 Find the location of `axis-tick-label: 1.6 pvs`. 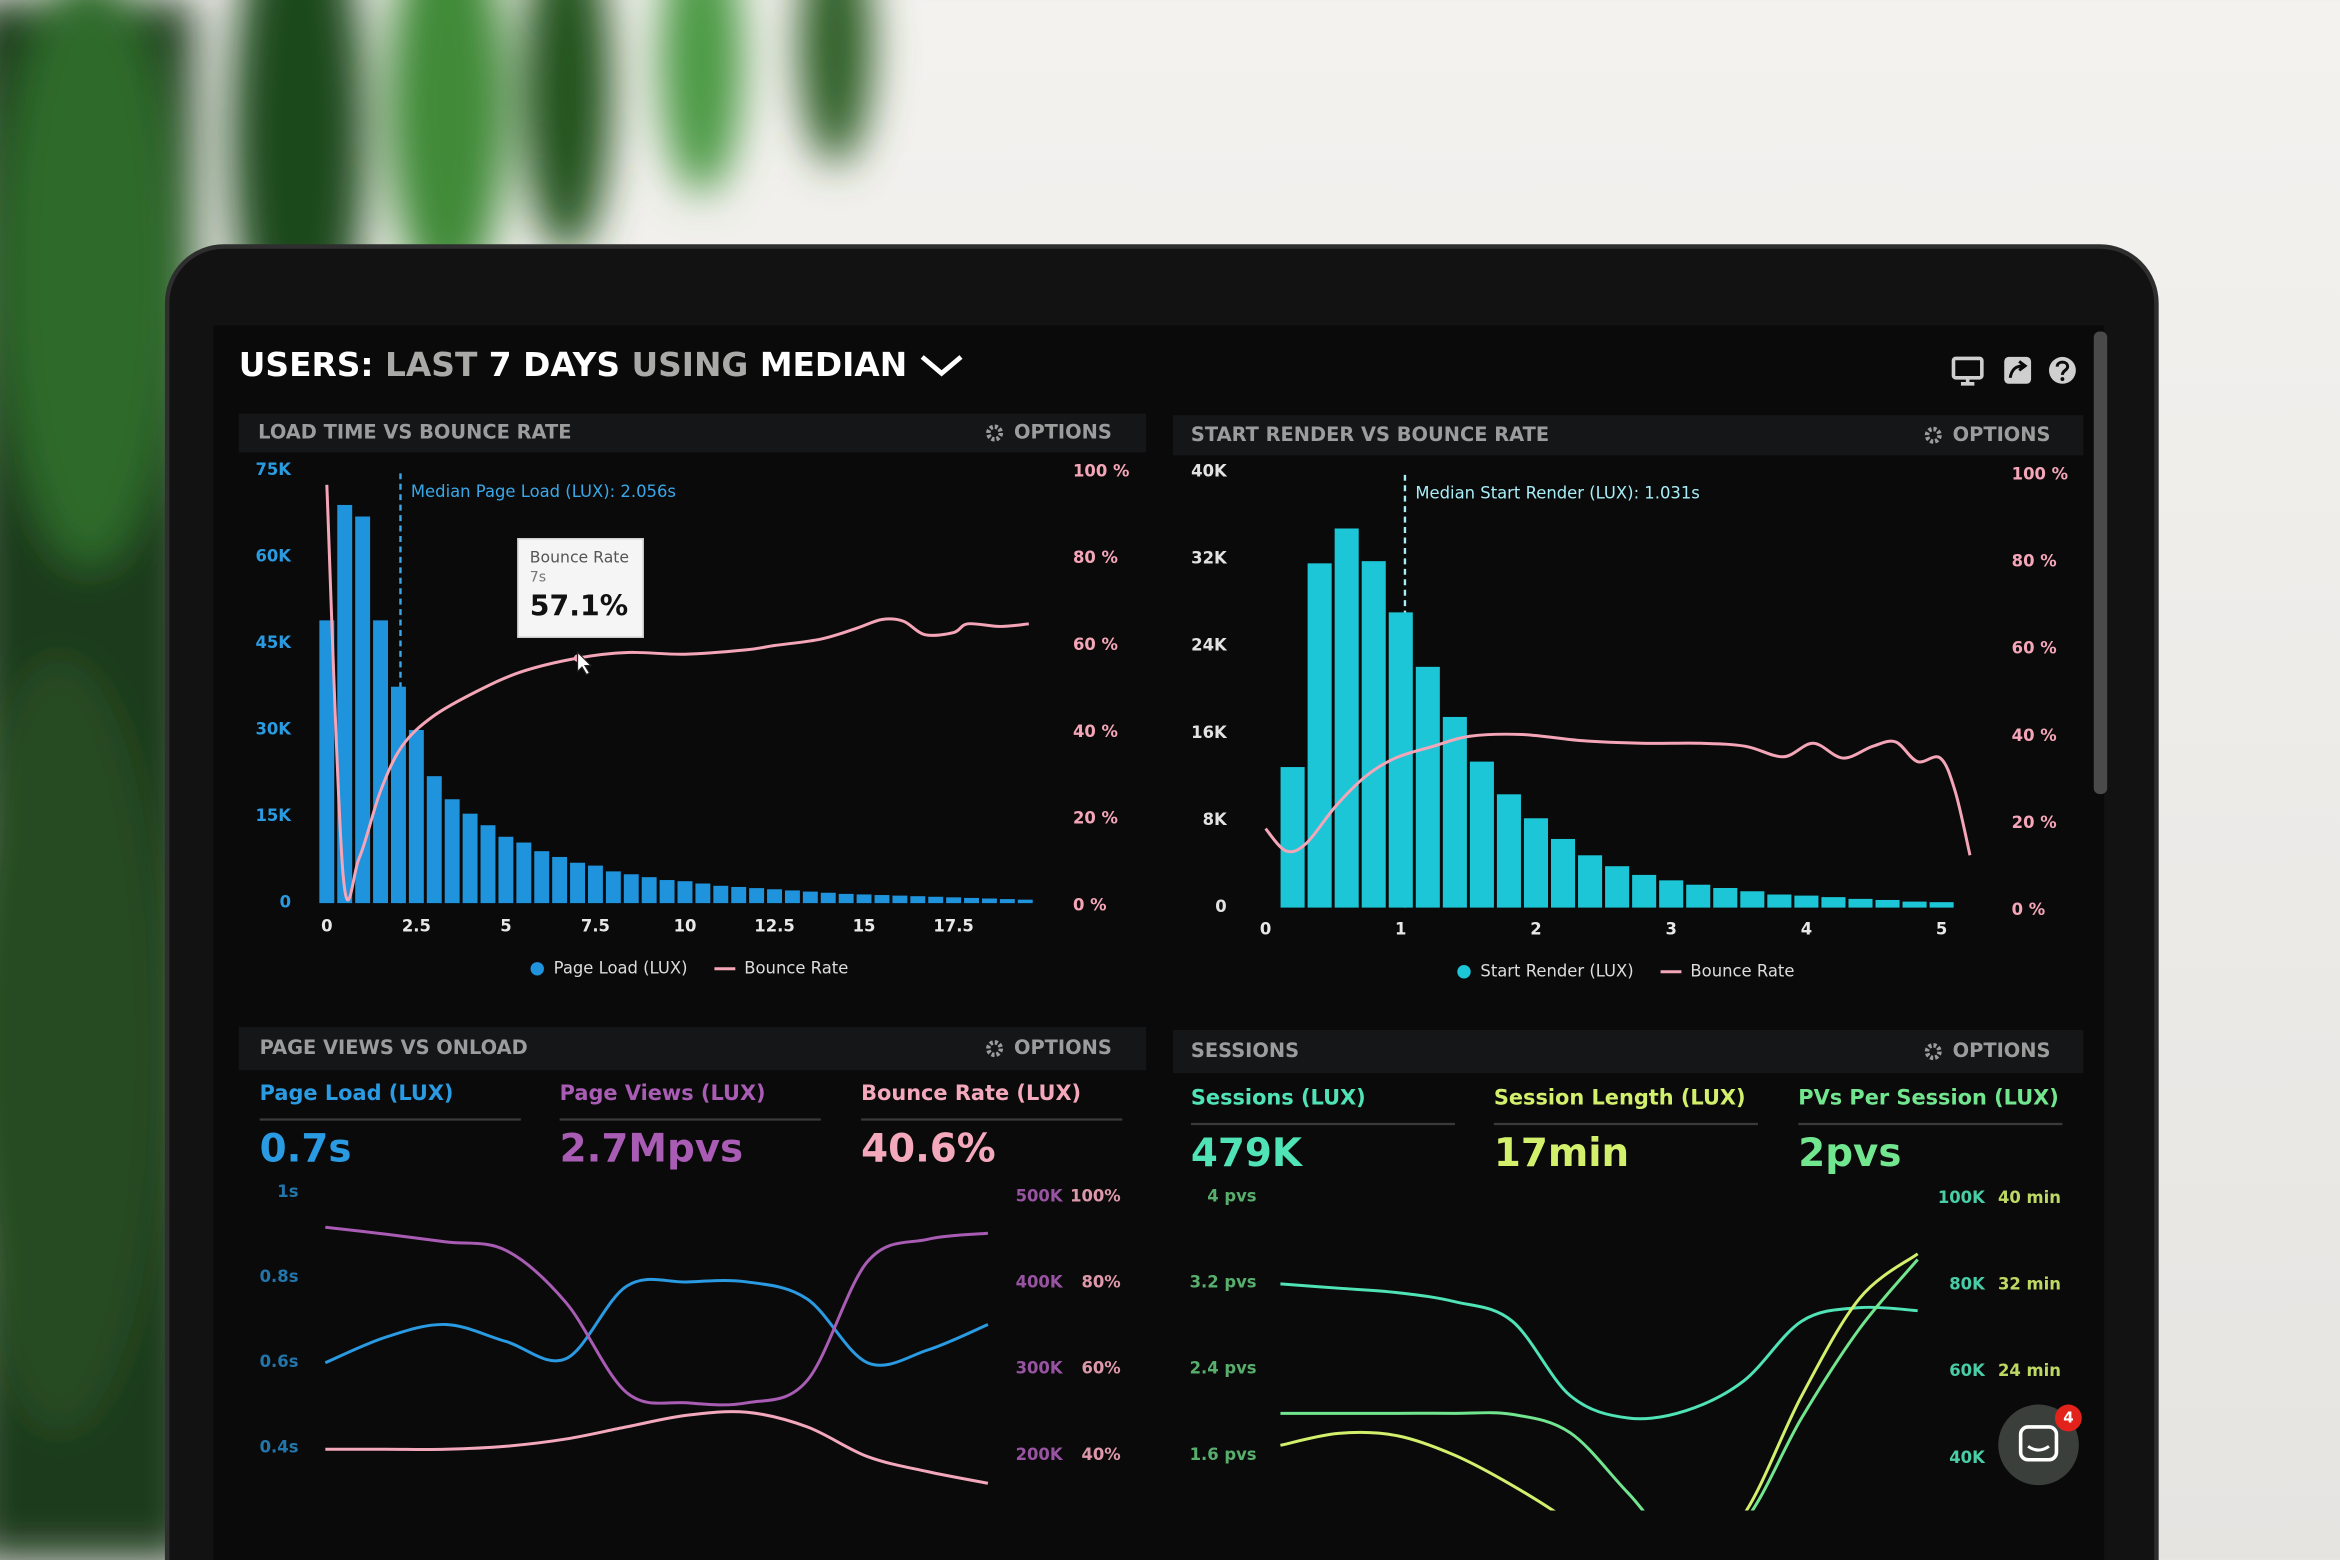

axis-tick-label: 1.6 pvs is located at coordinates (1223, 1454).